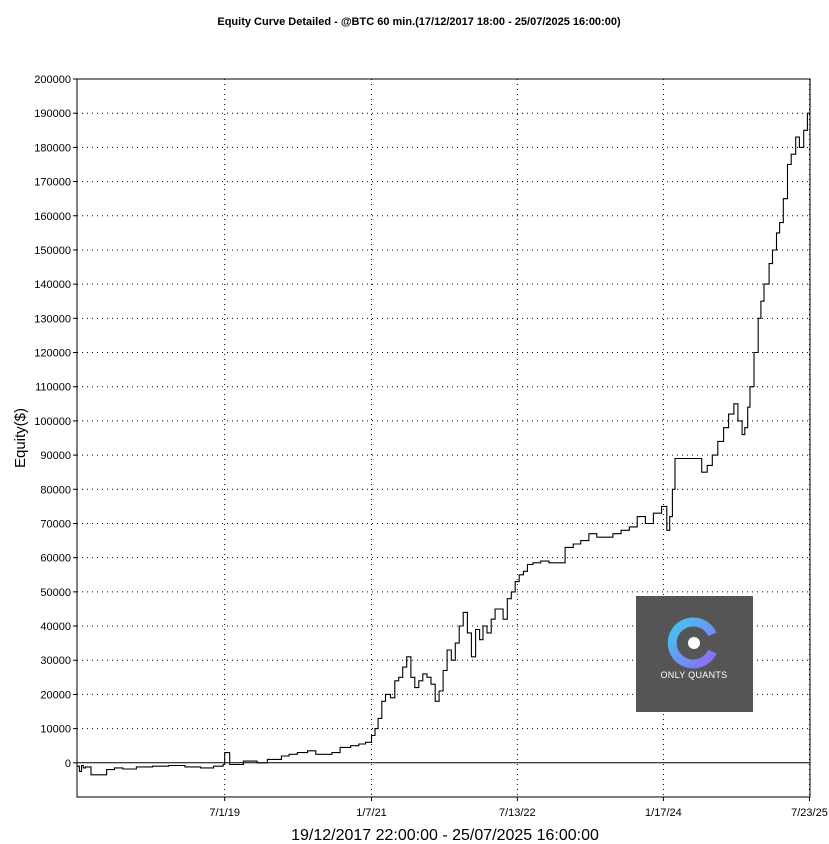  What do you see at coordinates (68, 764) in the screenshot?
I see `y-tick-label: 0` at bounding box center [68, 764].